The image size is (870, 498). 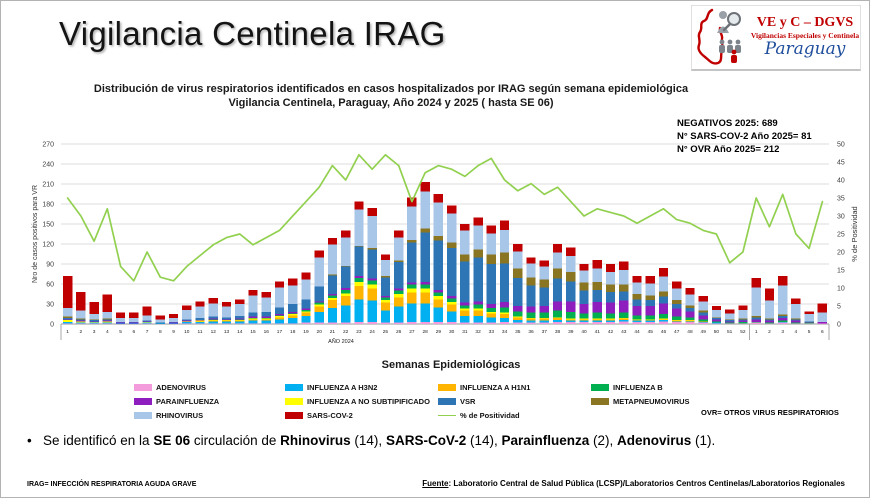 What do you see at coordinates (333, 332) in the screenshot?
I see `svg-text: 21` at bounding box center [333, 332].